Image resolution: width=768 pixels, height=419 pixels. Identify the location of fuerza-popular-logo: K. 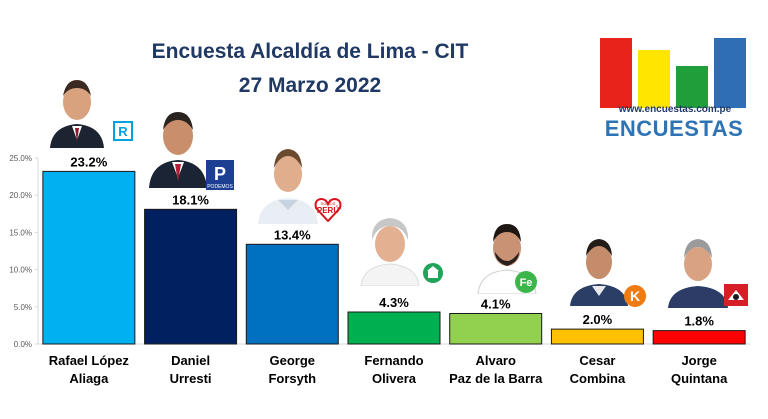
(635, 296).